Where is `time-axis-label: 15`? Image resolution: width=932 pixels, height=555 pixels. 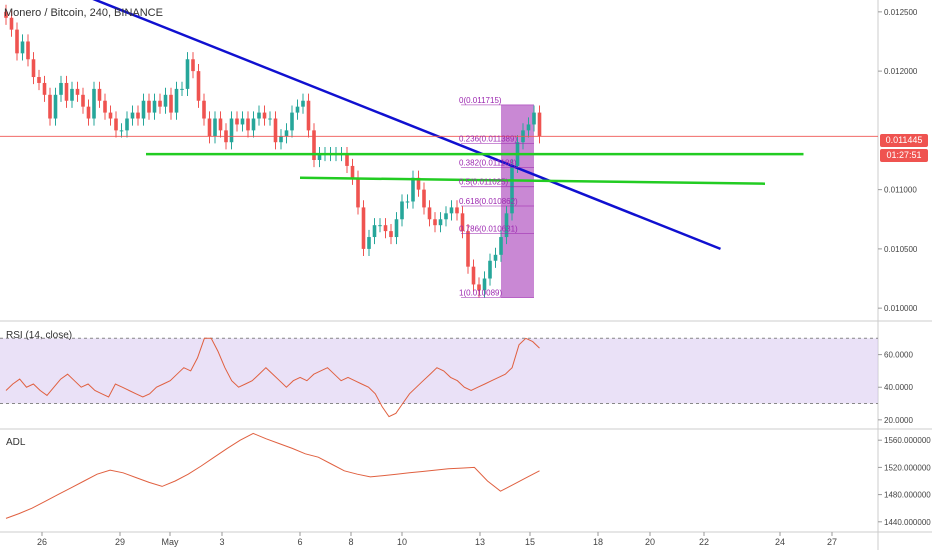
time-axis-label: 15 is located at coordinates (530, 542).